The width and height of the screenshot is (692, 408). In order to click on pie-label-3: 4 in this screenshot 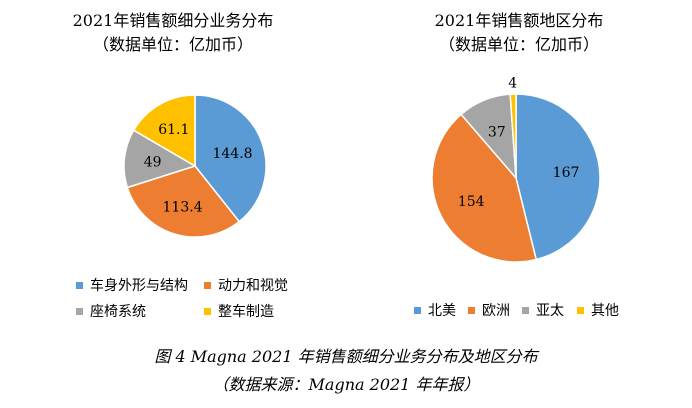, I will do `click(512, 83)`.